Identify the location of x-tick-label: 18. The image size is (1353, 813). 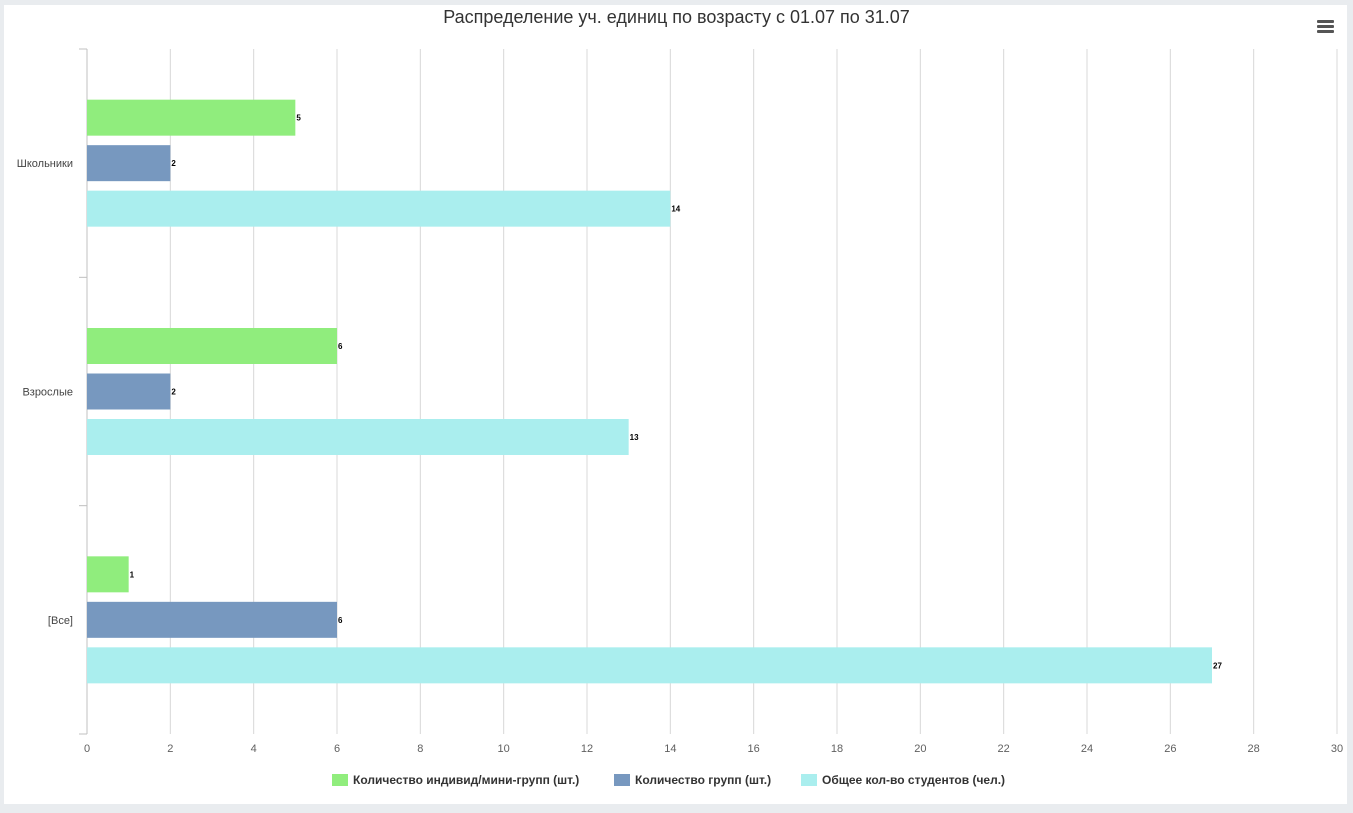
(837, 749).